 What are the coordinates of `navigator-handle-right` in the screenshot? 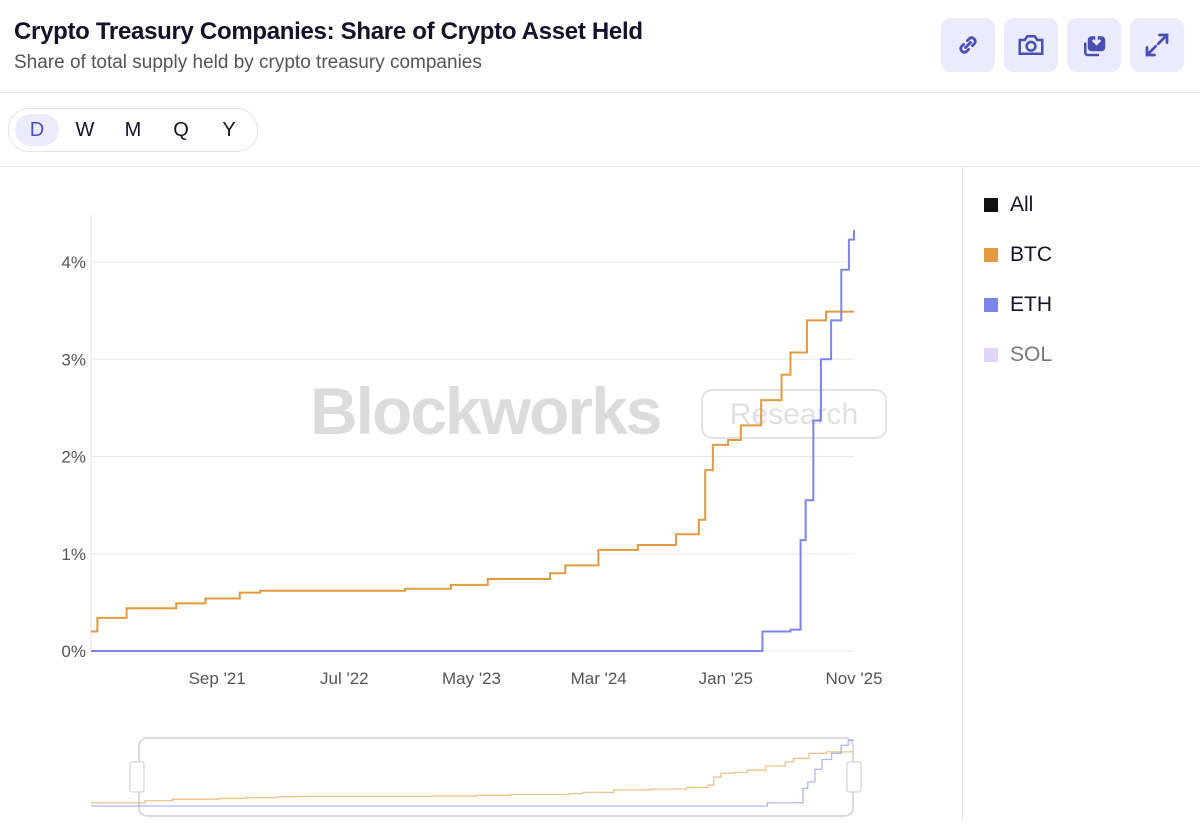 It's located at (854, 777).